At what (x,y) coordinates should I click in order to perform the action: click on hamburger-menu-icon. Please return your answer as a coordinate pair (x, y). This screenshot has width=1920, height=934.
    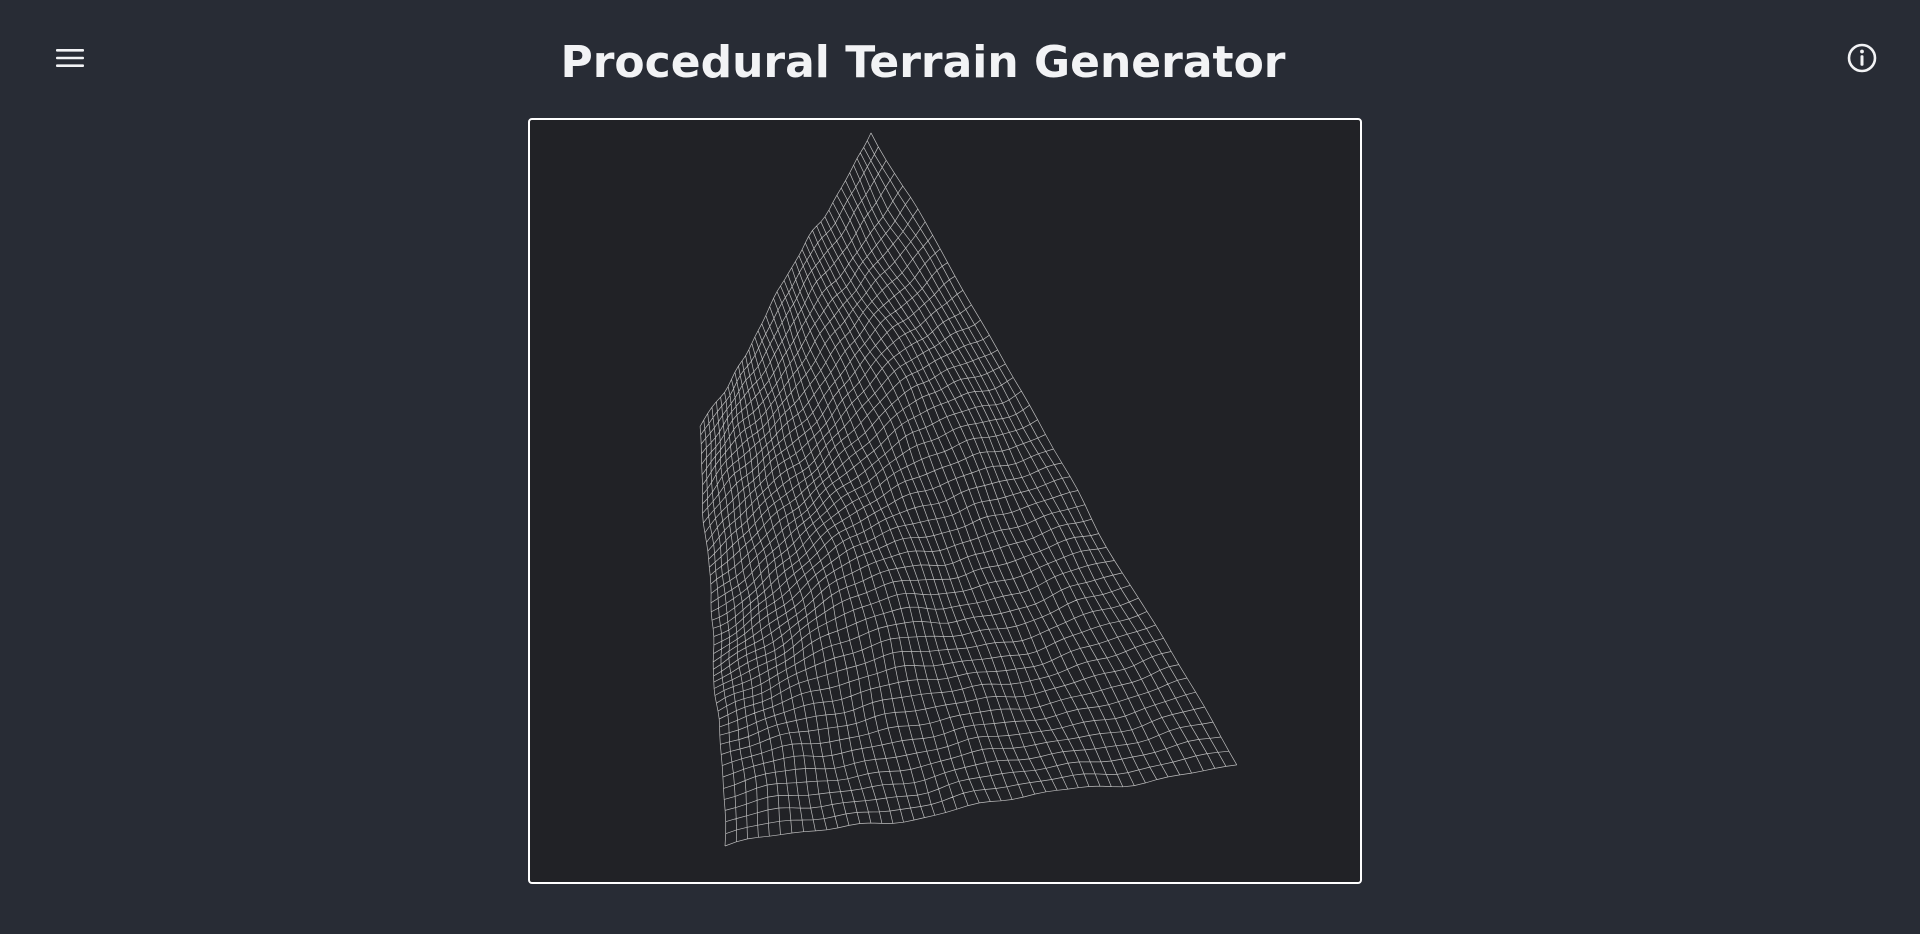
    Looking at the image, I should click on (70, 60).